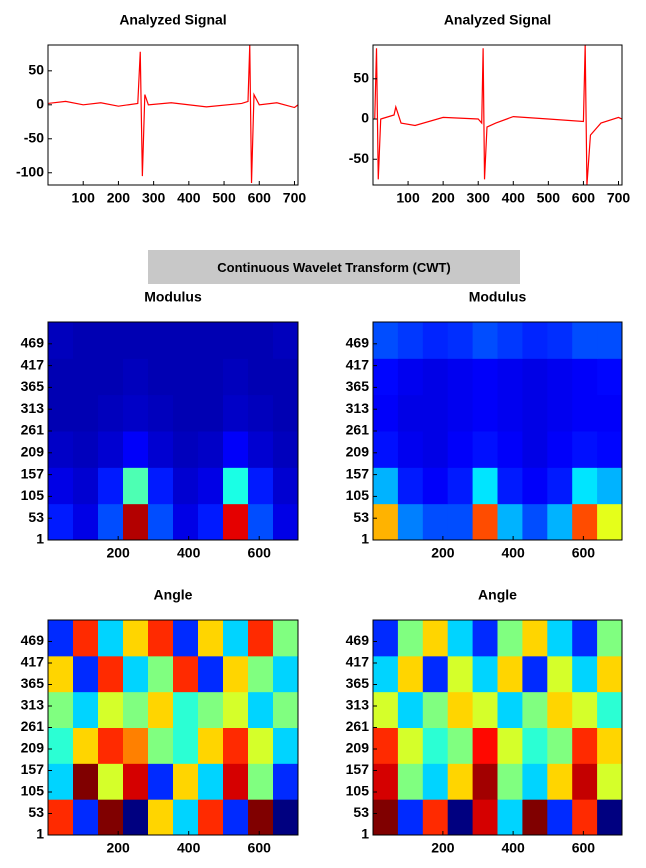  I want to click on chart-title: Analyzed Signal, so click(172, 20).